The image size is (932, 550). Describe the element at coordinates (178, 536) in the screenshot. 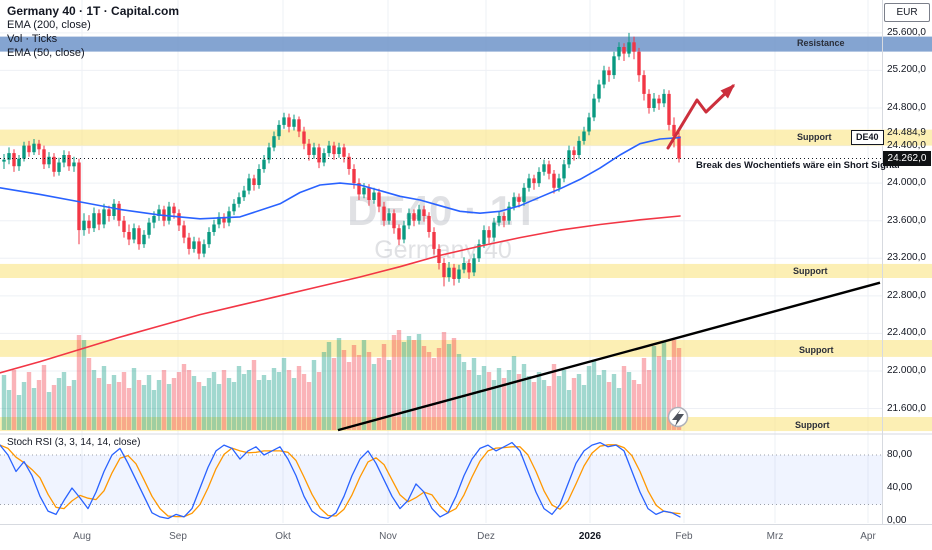

I see `time-axis-label: Sep` at that location.